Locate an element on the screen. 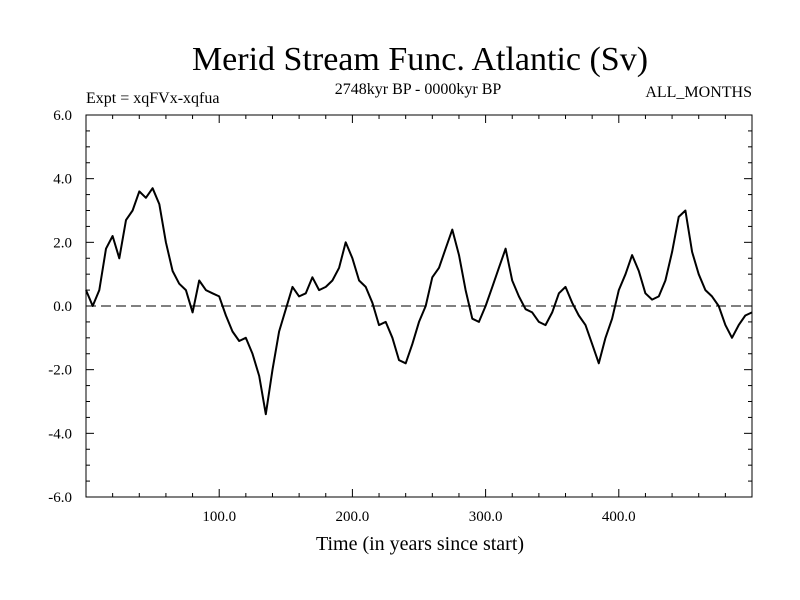 The height and width of the screenshot is (600, 800). y-tick-label: 6.0 is located at coordinates (62, 116).